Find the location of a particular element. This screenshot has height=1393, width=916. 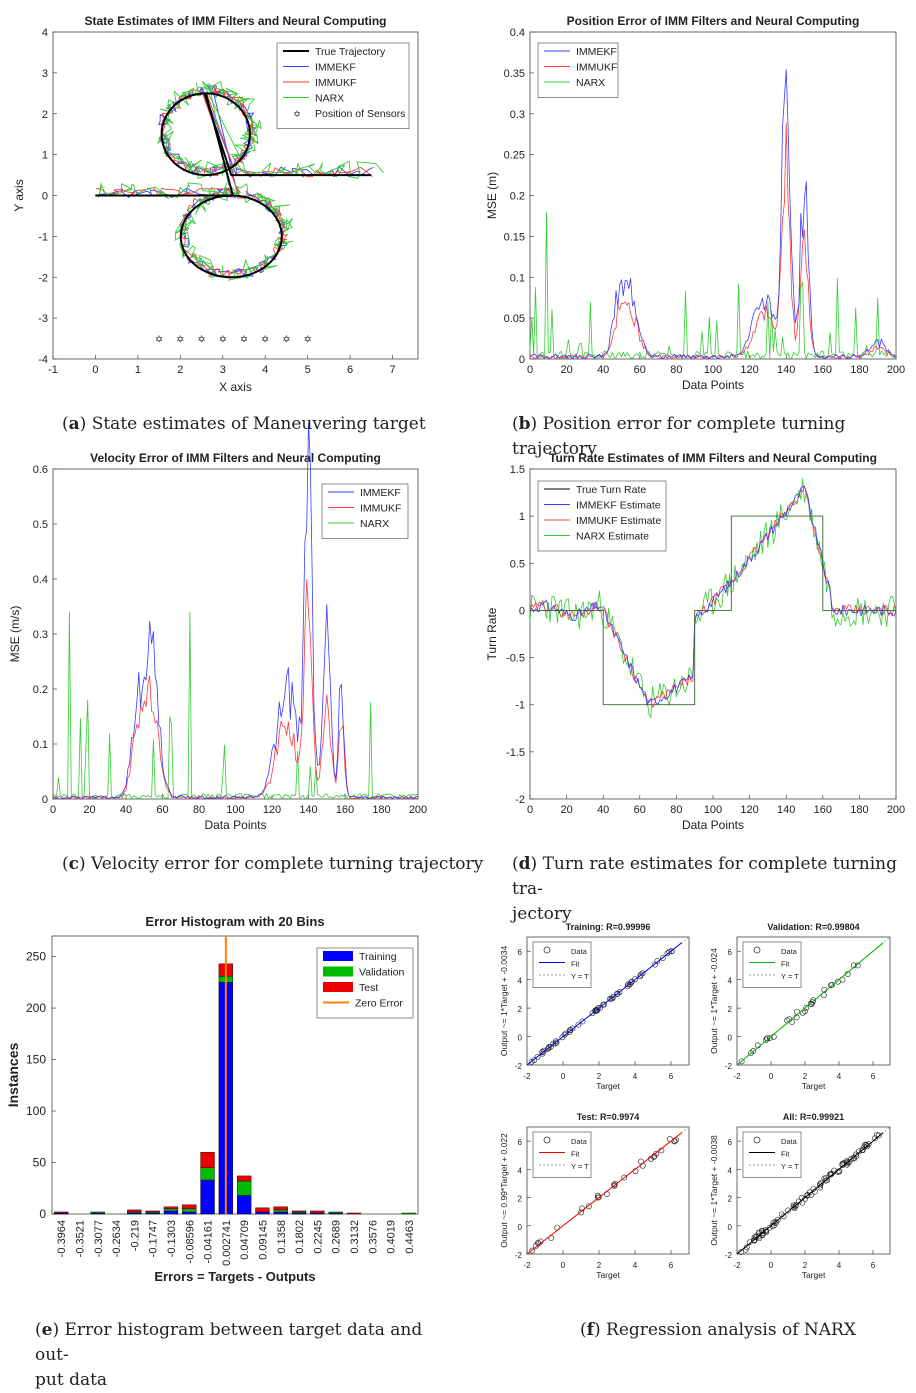

chart-b-xtick-label: 120 is located at coordinates (749, 370).